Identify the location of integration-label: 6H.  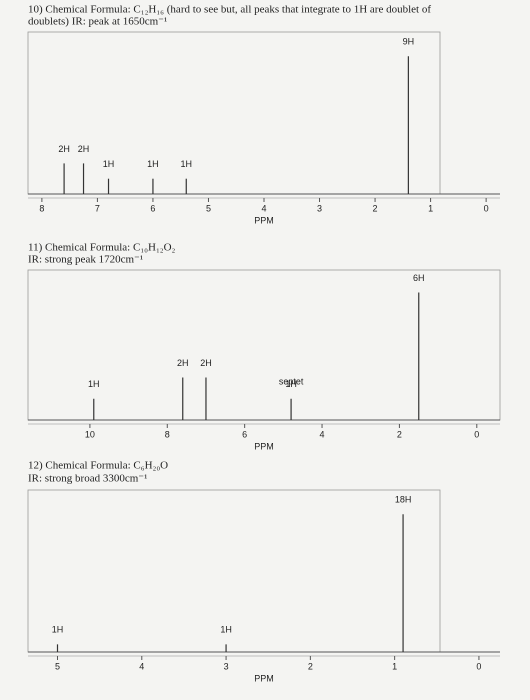
(419, 278).